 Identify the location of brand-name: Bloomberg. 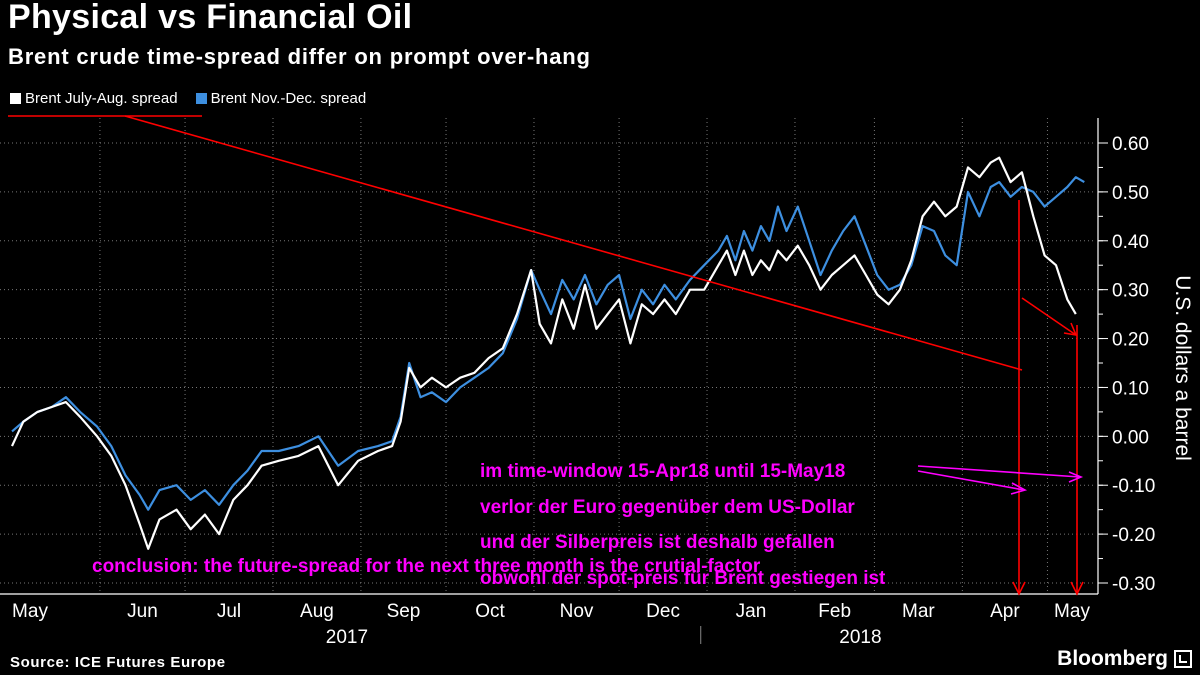
(1112, 658).